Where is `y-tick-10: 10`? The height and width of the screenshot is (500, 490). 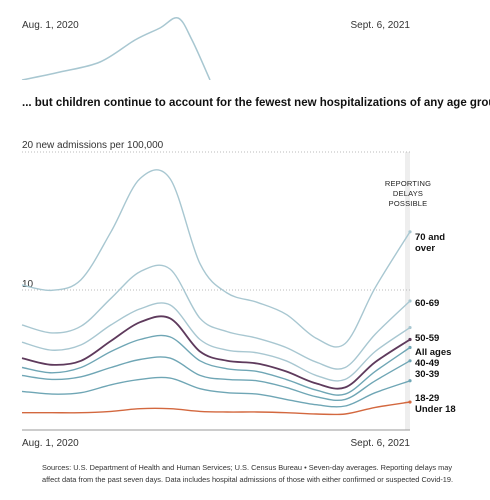 y-tick-10: 10 is located at coordinates (28, 284).